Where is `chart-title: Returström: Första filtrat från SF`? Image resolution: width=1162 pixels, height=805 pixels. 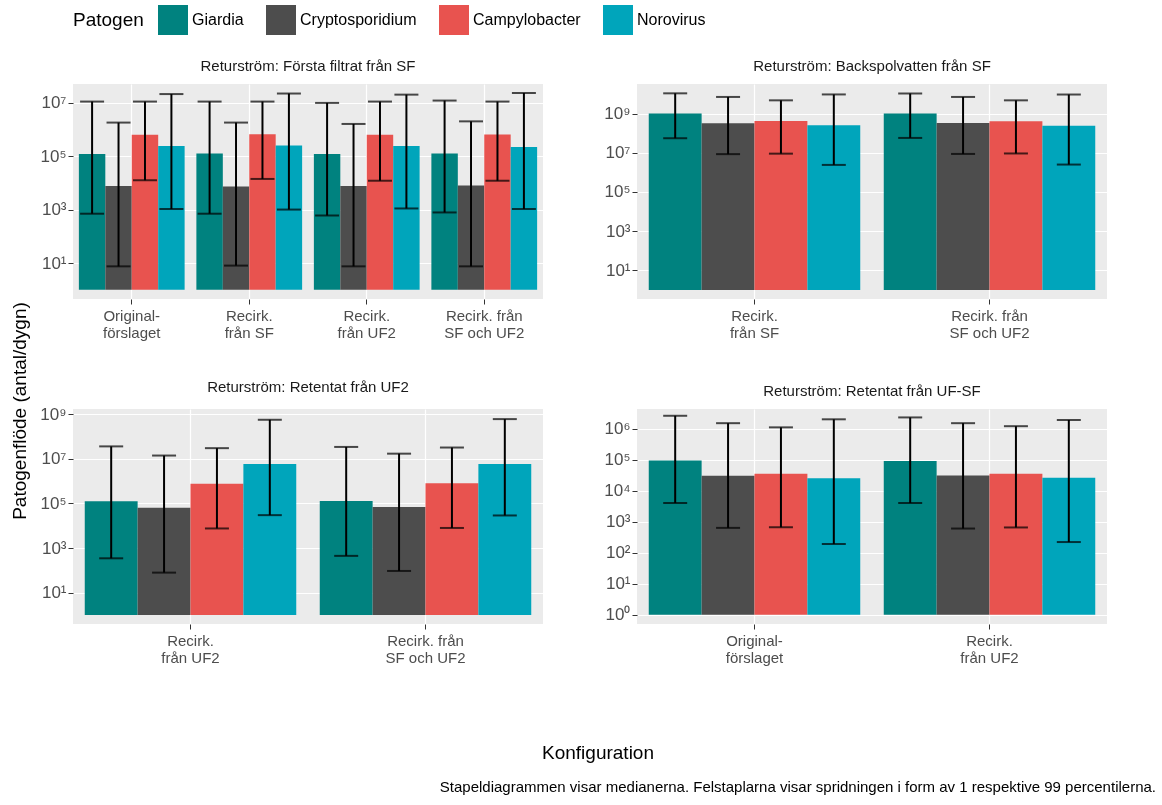
chart-title: Returström: Första filtrat från SF is located at coordinates (308, 65).